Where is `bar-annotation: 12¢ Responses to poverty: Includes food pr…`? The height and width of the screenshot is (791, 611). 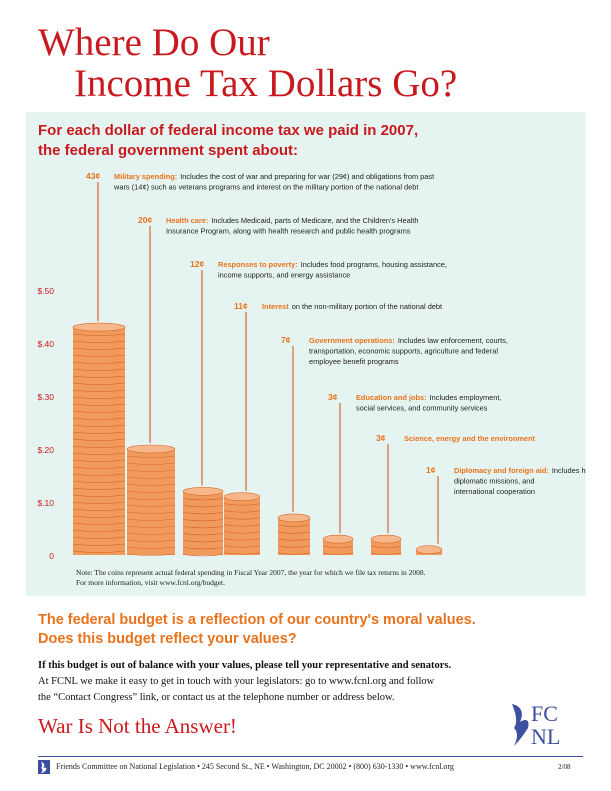
bar-annotation: 12¢ Responses to poverty: Includes food pr… is located at coordinates (318, 269).